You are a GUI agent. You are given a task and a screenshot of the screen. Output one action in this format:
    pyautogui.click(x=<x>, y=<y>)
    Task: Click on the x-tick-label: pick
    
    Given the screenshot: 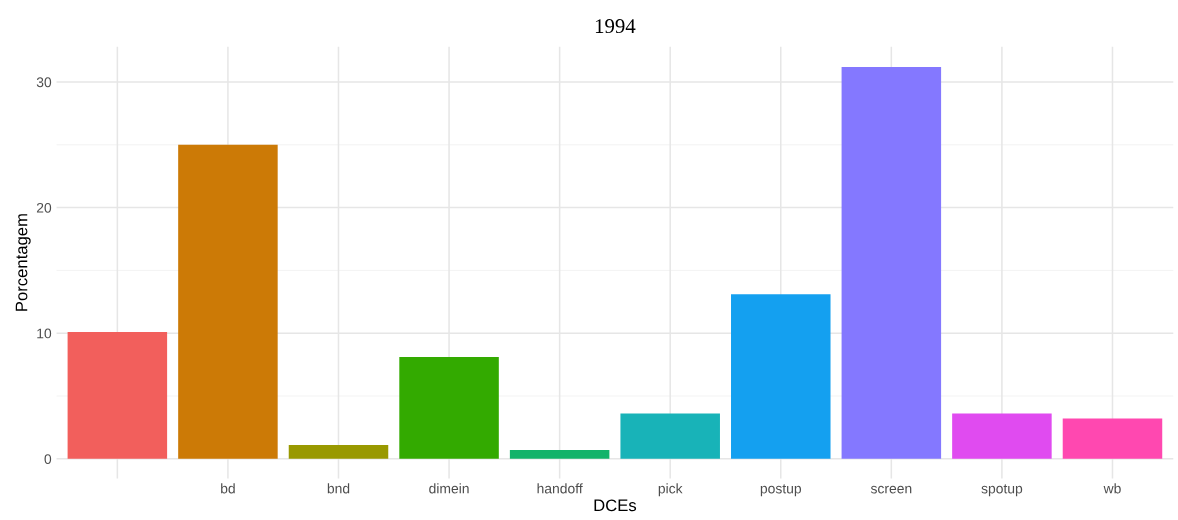 What is the action you would take?
    pyautogui.click(x=670, y=490)
    